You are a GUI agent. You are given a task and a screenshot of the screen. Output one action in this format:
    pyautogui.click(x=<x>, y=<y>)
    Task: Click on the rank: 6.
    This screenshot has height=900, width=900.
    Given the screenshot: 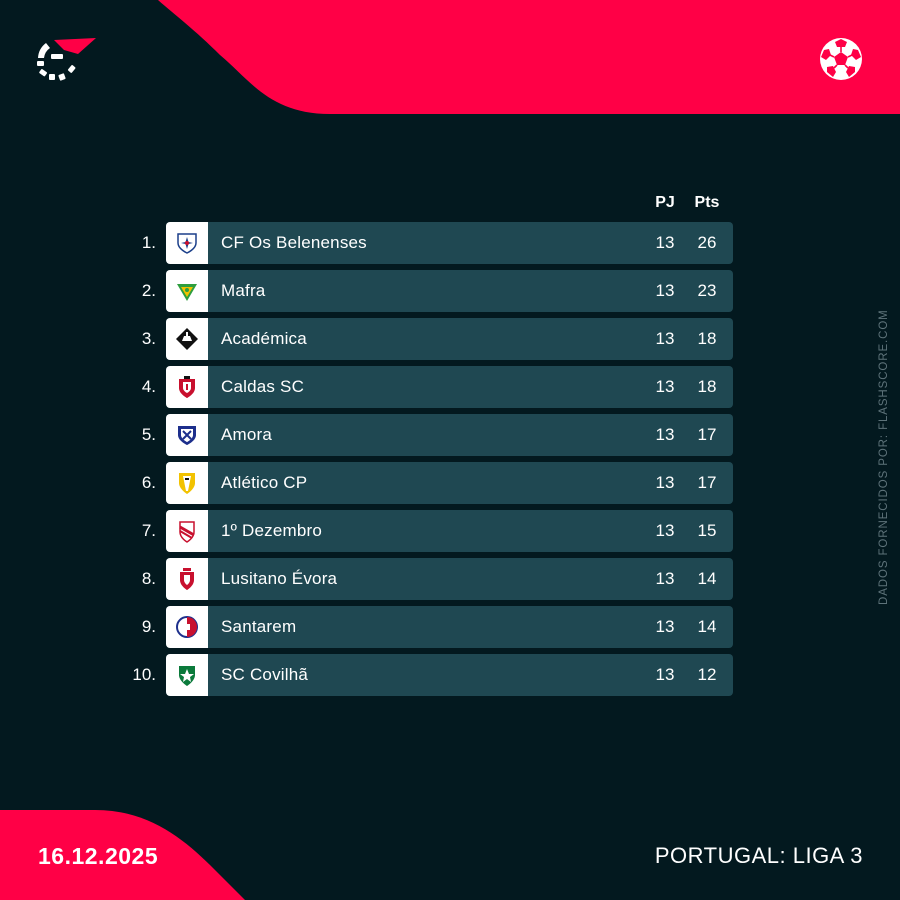 What is the action you would take?
    pyautogui.click(x=148, y=482)
    